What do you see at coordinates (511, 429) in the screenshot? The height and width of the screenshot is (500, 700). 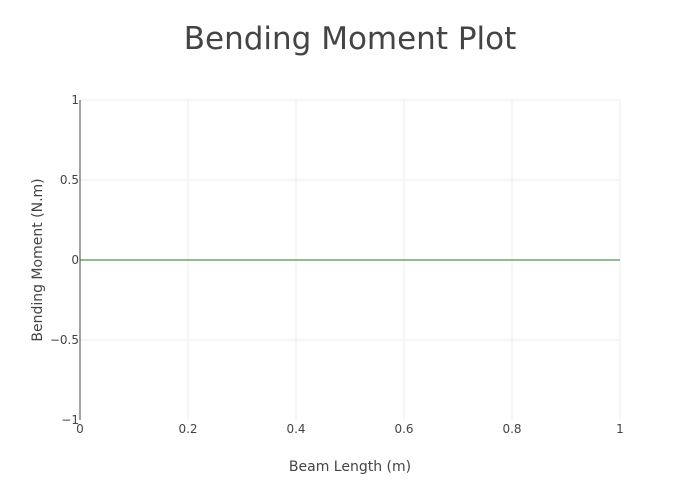 I see `x-tick-label: 0.8` at bounding box center [511, 429].